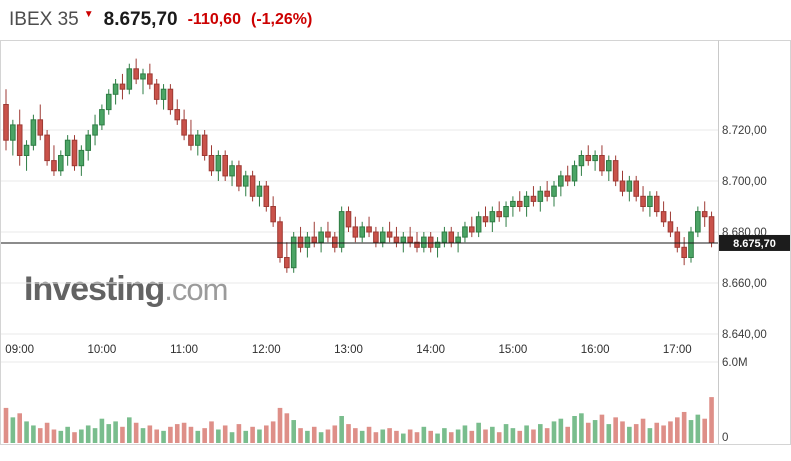 The width and height of the screenshot is (791, 461). What do you see at coordinates (281, 19) in the screenshot?
I see `price-change-percent: (-1,26%)` at bounding box center [281, 19].